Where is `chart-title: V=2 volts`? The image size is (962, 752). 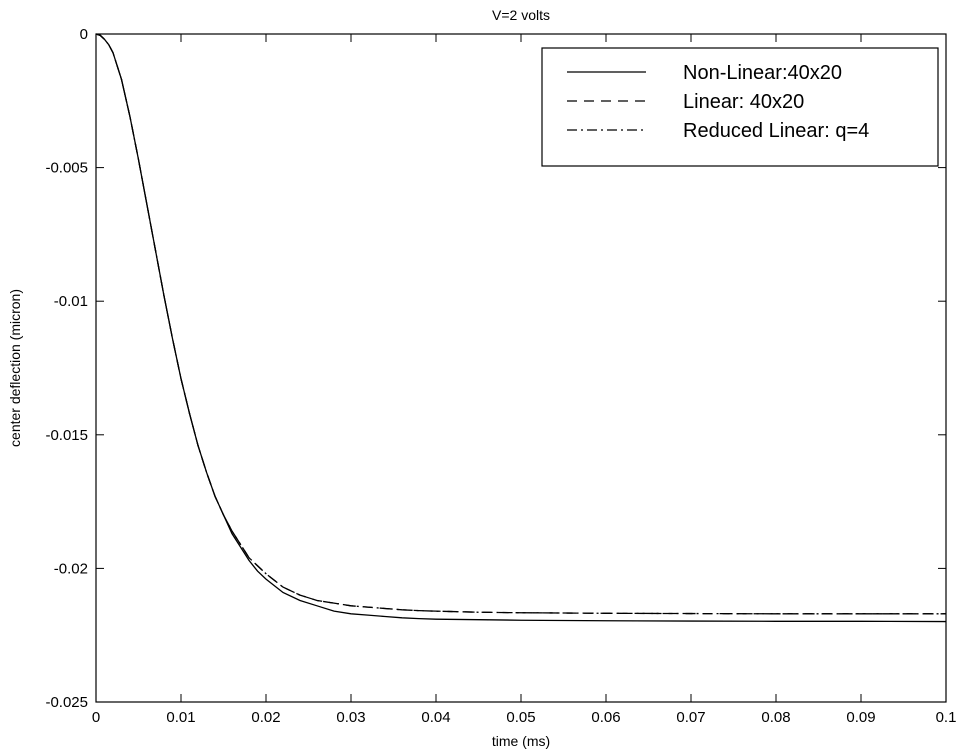
chart-title: V=2 volts is located at coordinates (521, 15).